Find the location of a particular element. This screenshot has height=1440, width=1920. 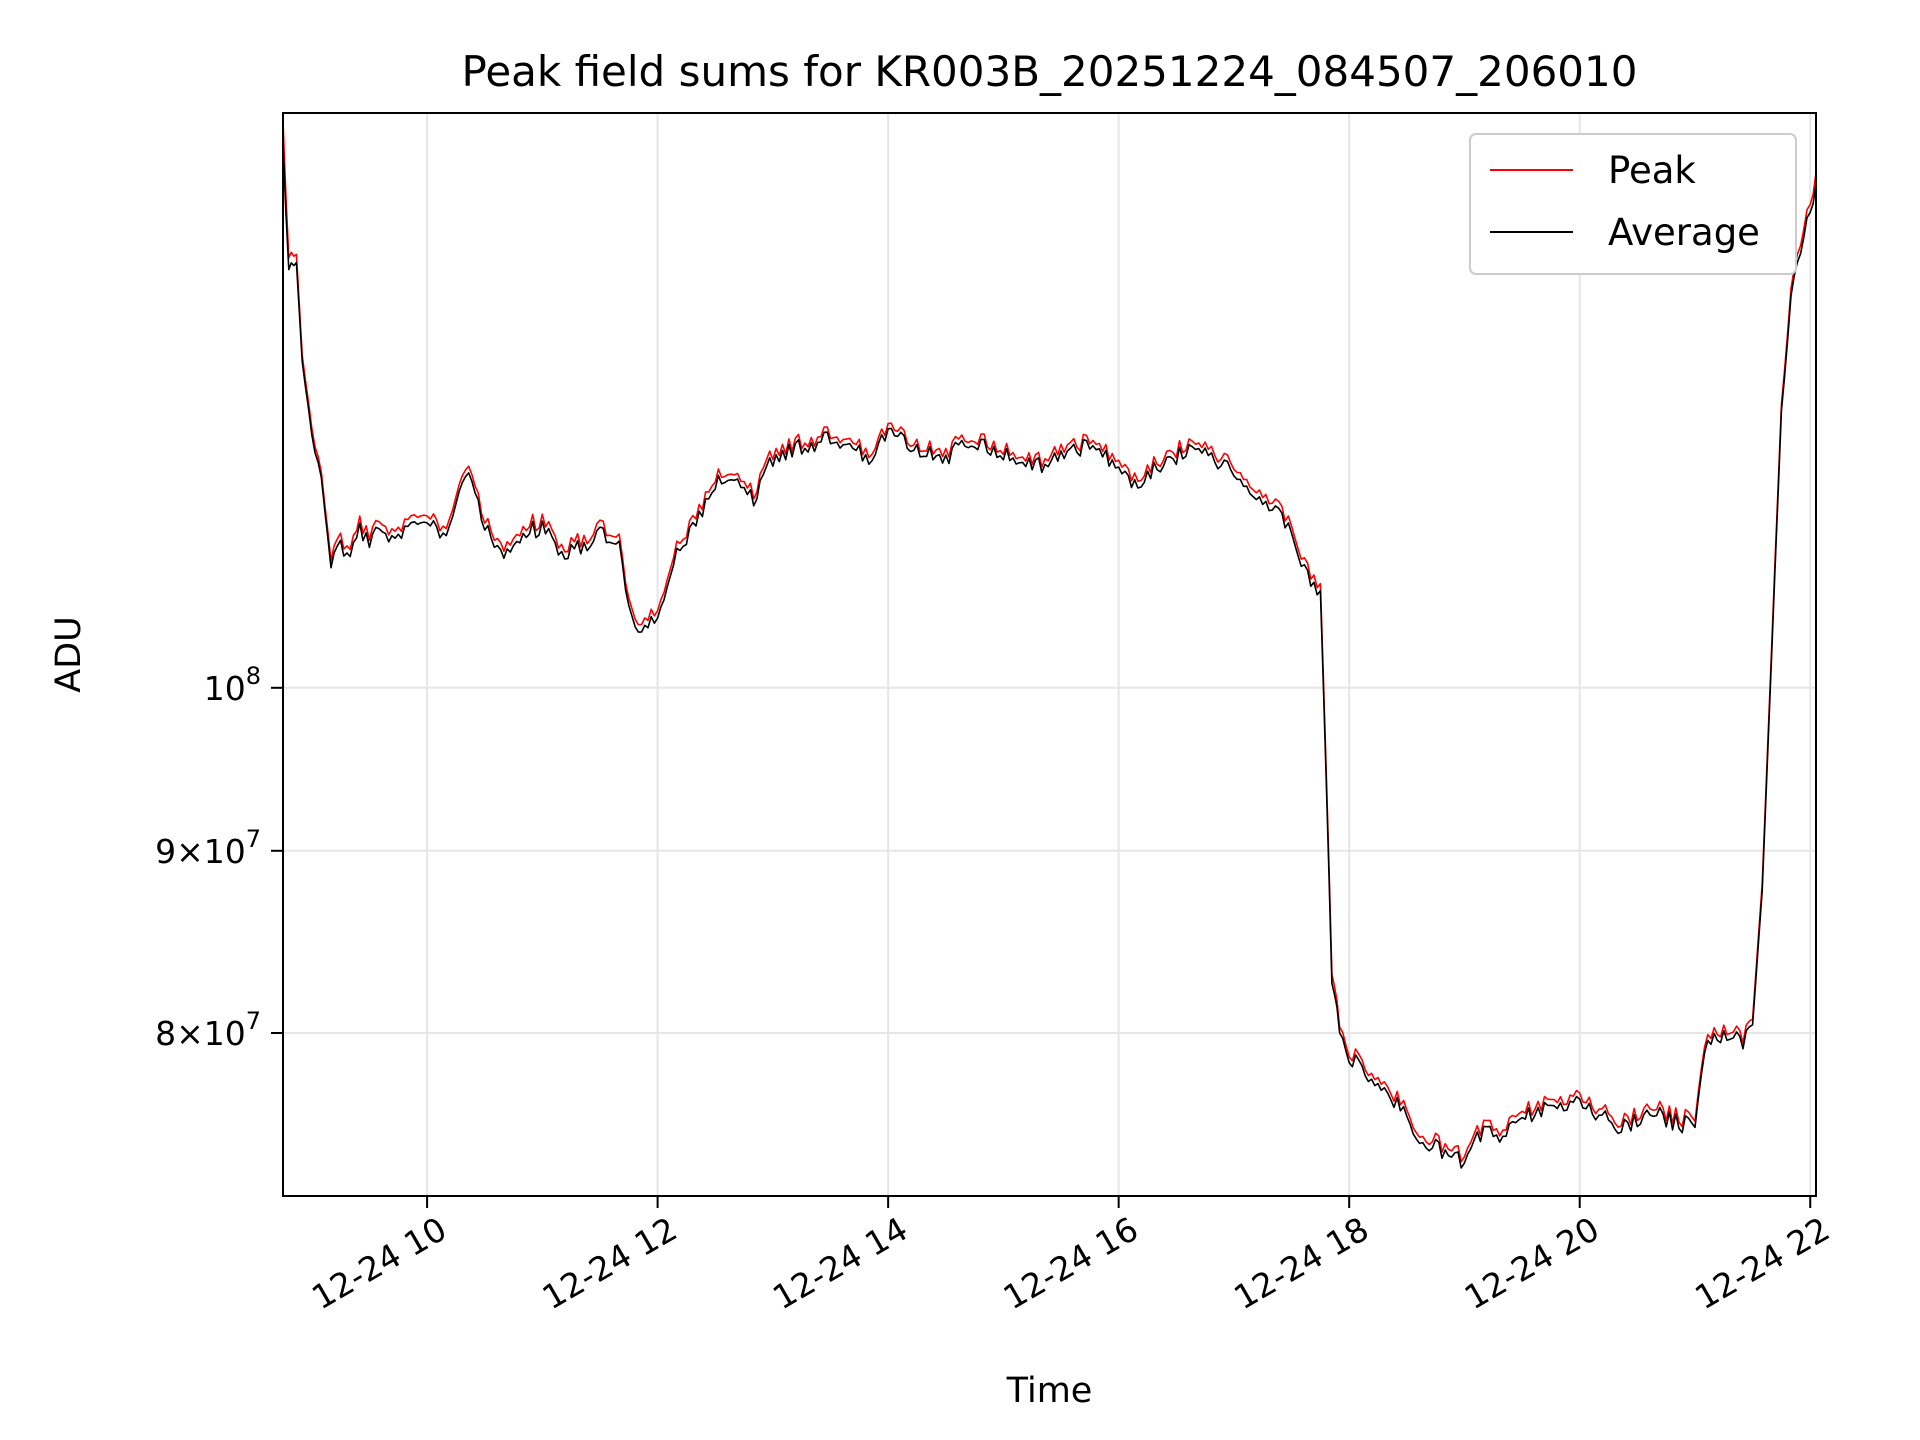

x-tick-label: 12-24 14 is located at coordinates (840, 1263).